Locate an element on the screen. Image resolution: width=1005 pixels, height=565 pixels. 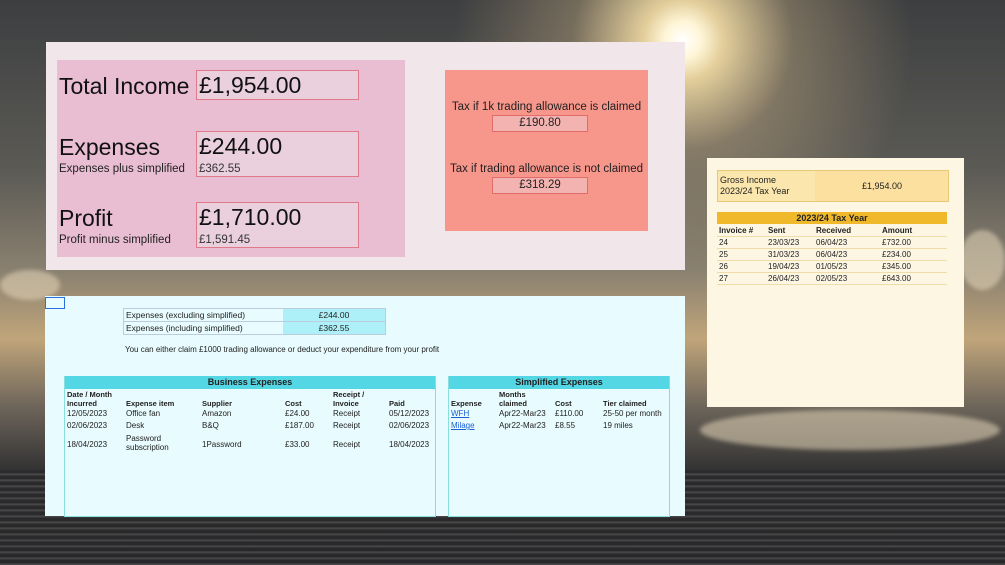
simplified-cost: £110.00 is located at coordinates (569, 413).